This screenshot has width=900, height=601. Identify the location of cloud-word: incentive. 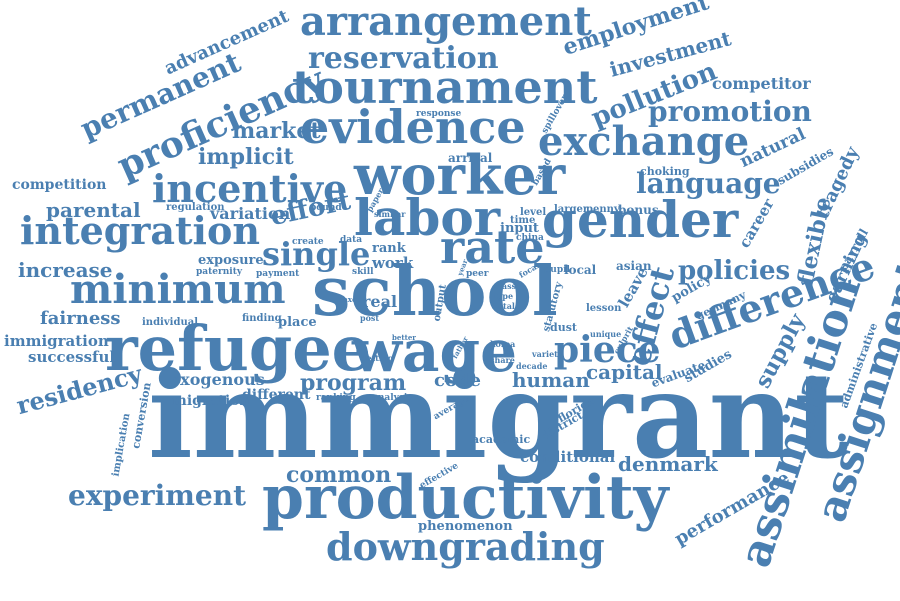
(250, 188).